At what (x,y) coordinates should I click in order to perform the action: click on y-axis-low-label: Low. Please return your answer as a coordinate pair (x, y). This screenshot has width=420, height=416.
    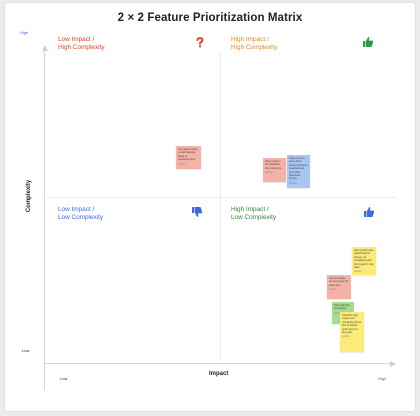
    Looking at the image, I should click on (26, 350).